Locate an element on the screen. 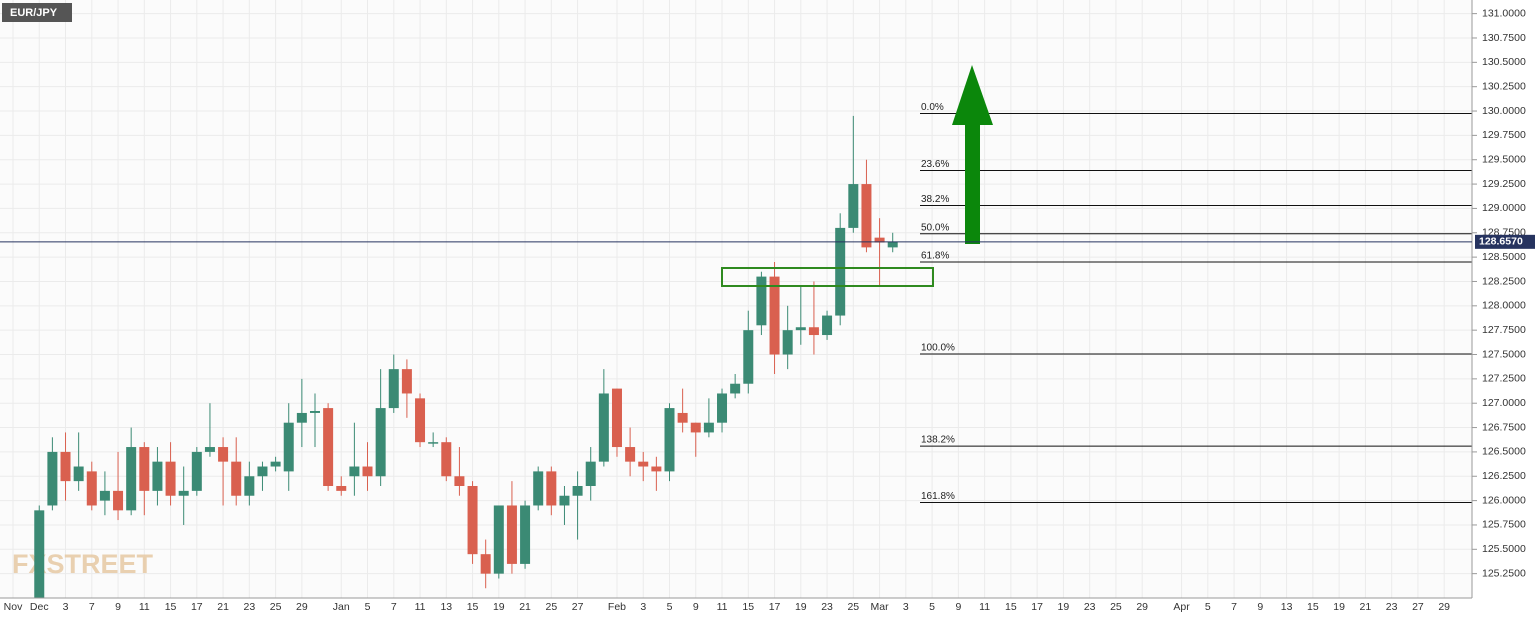  x-tick-label: 27 is located at coordinates (578, 607).